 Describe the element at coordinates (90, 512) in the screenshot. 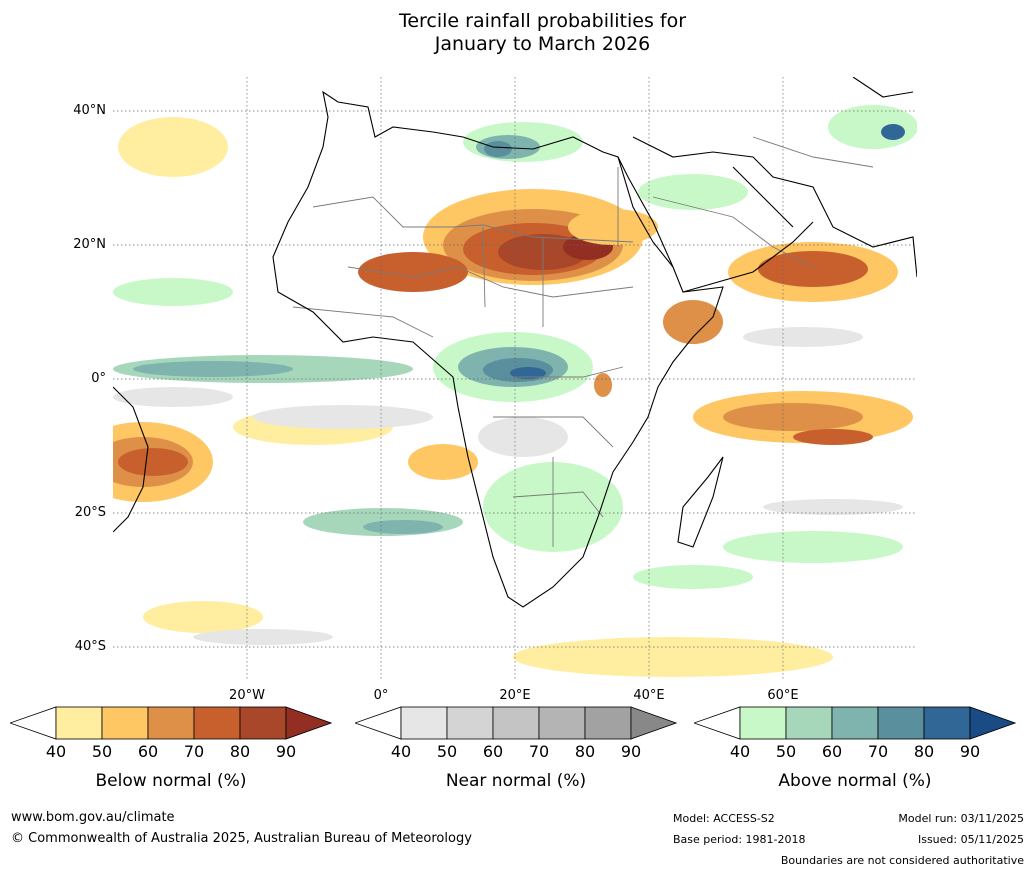

I see `lat-label-20s: 20°S` at that location.